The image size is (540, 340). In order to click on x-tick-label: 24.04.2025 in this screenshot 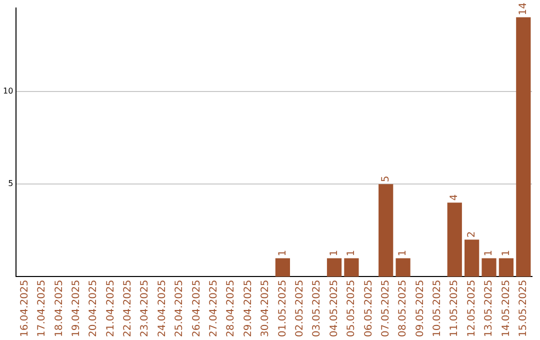, I will do `click(162, 309)`.